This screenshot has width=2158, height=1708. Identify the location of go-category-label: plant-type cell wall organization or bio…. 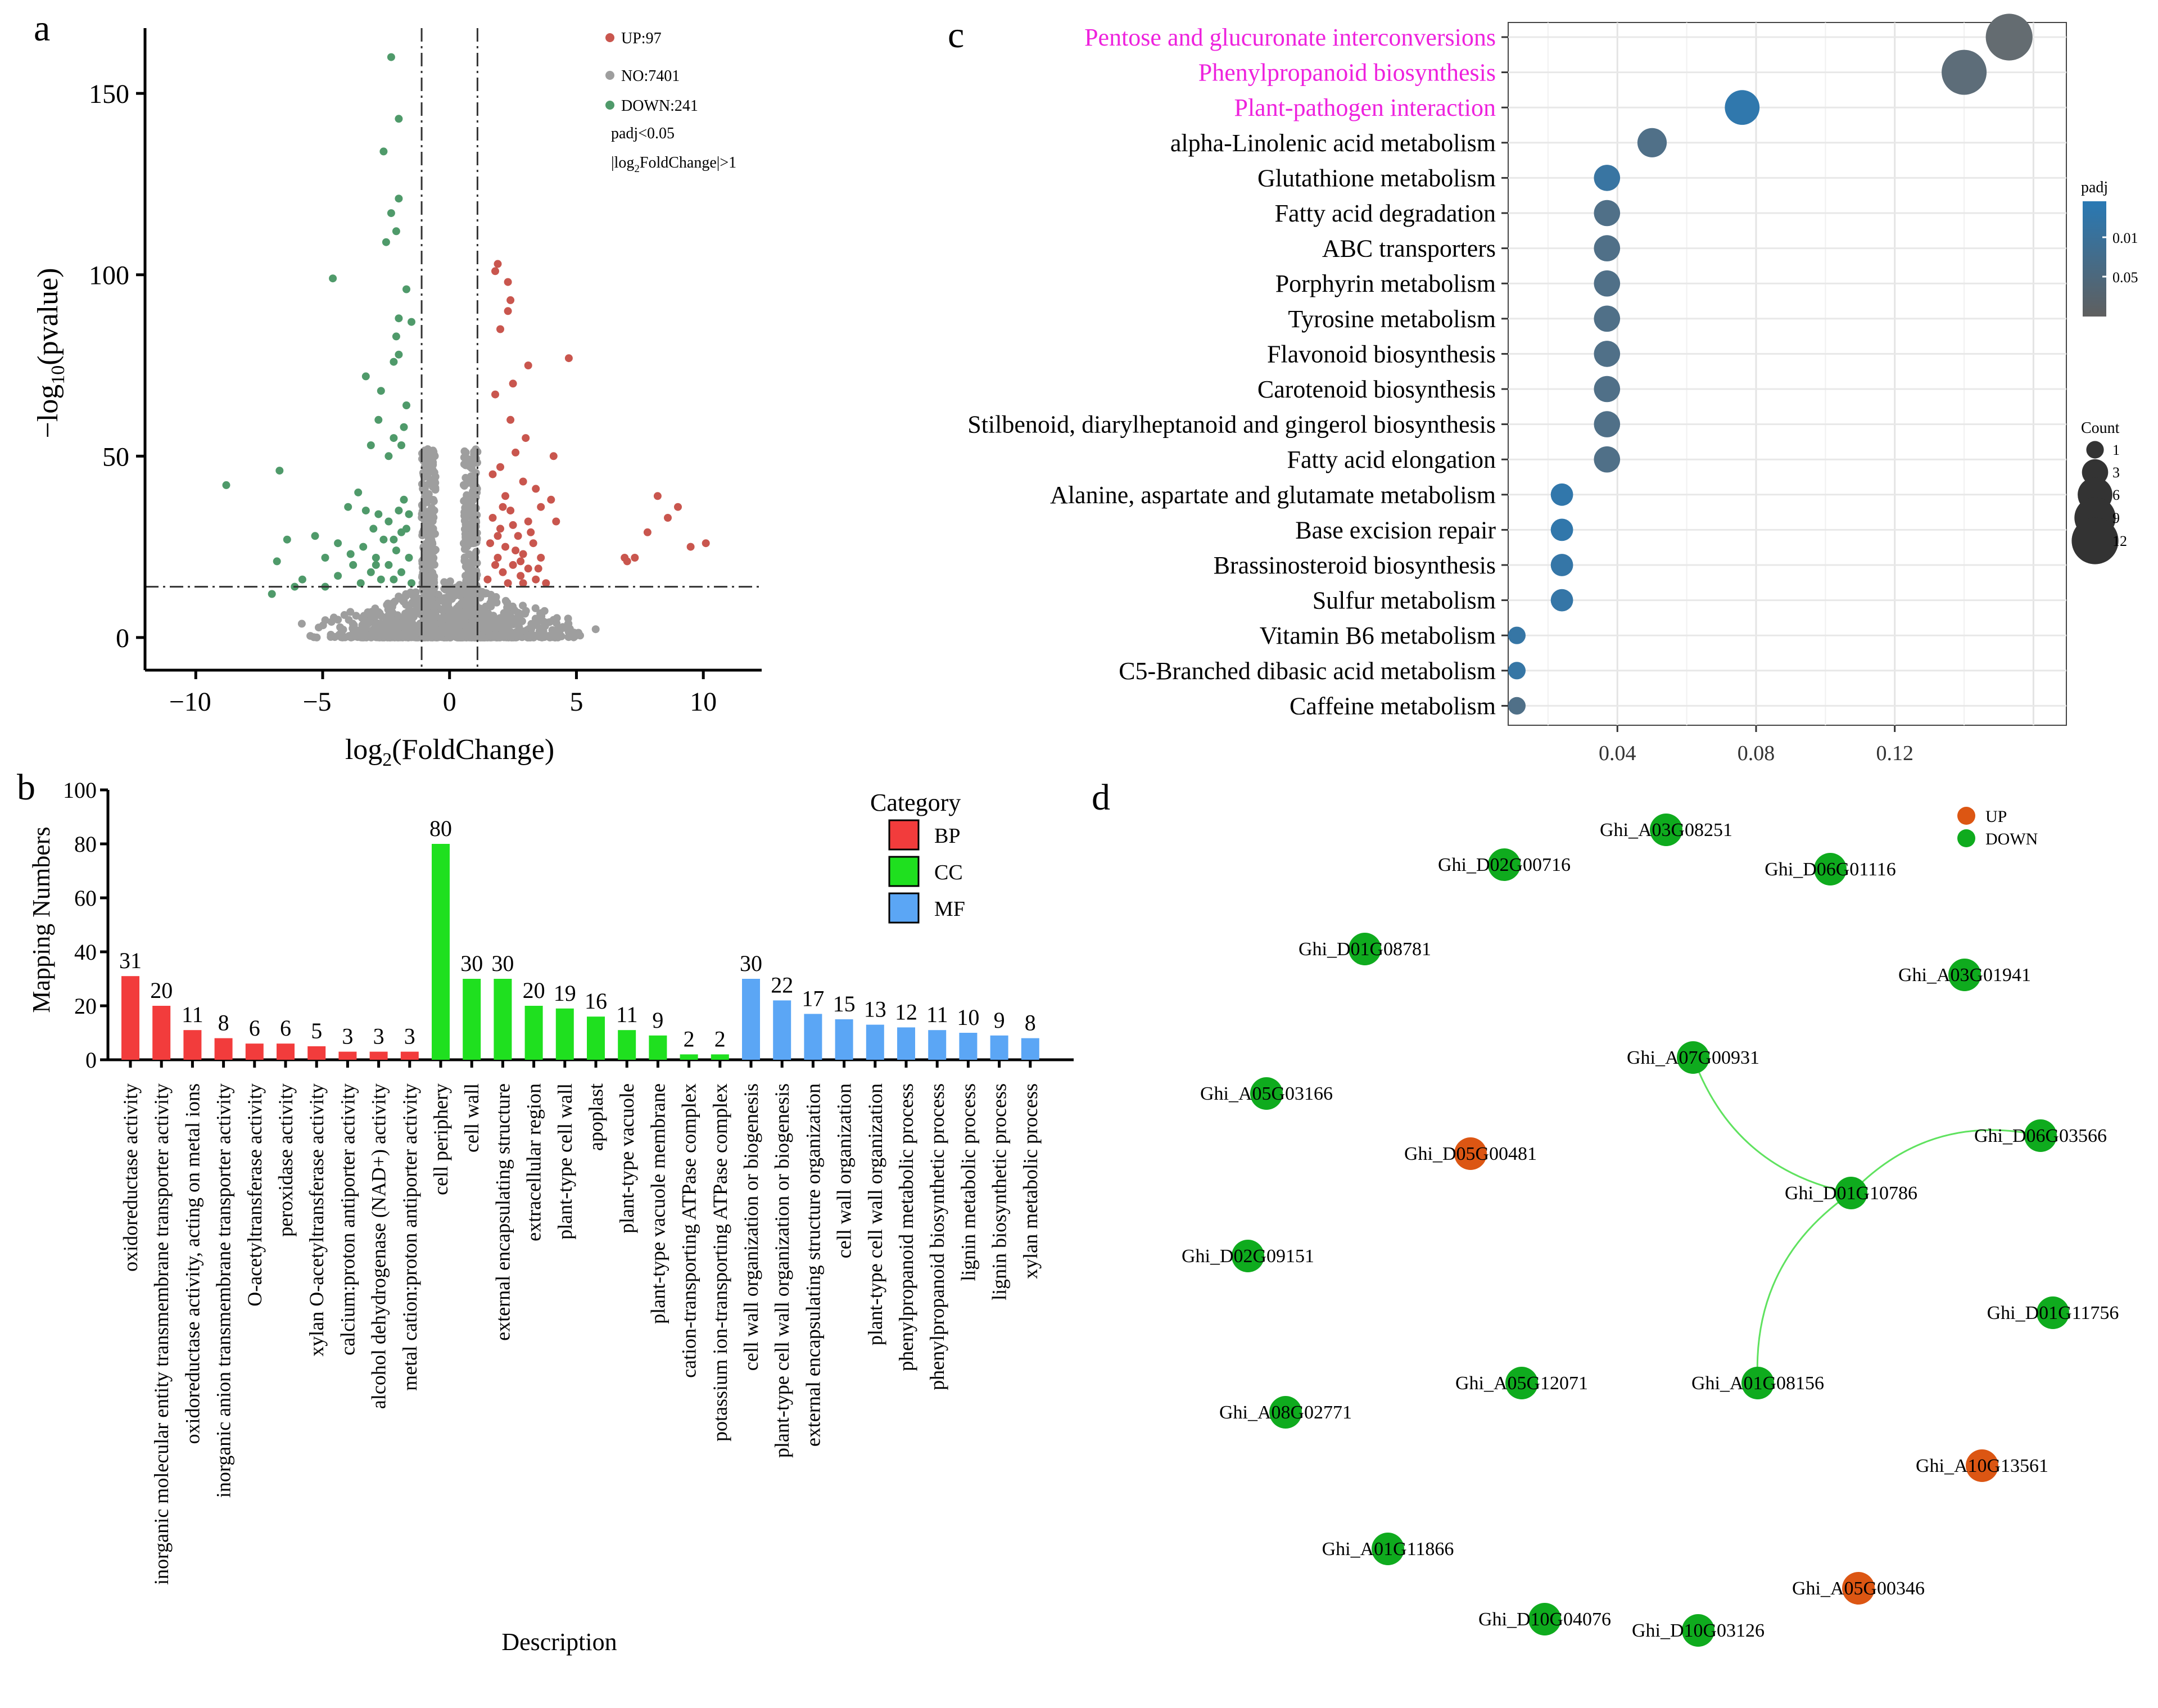
(782, 1270).